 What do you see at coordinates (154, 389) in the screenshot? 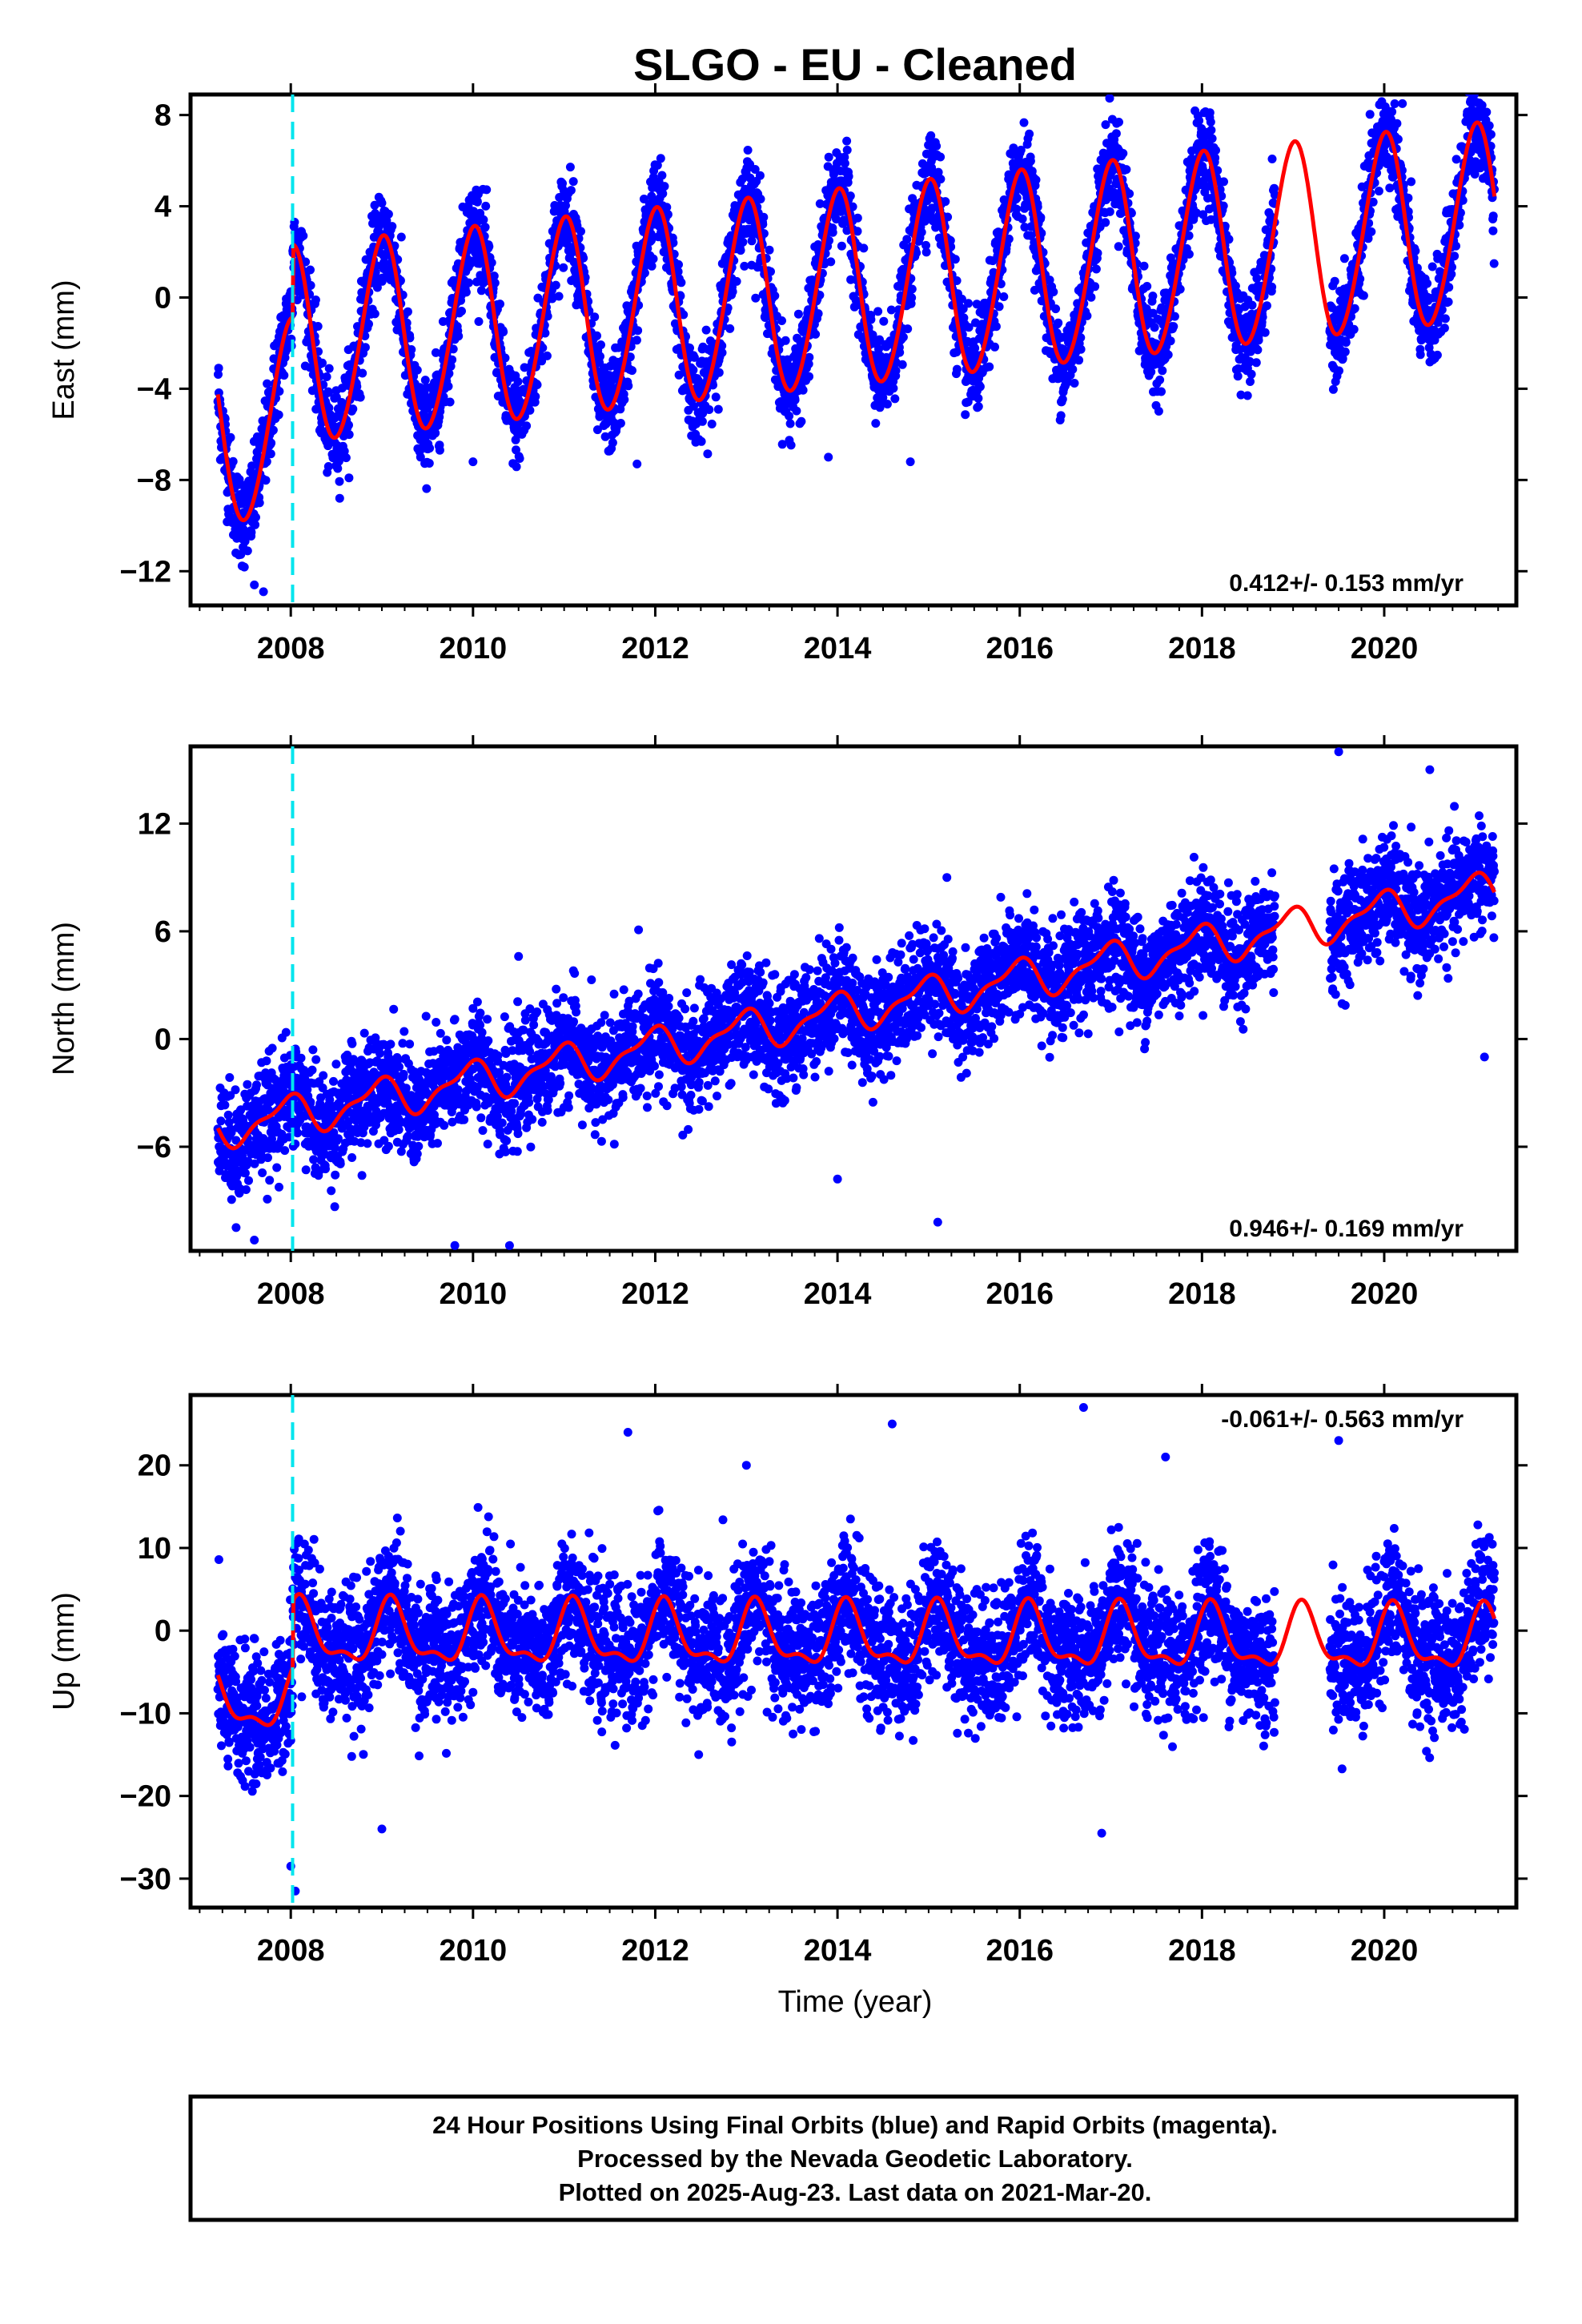
I see `y-tick-label: −4` at bounding box center [154, 389].